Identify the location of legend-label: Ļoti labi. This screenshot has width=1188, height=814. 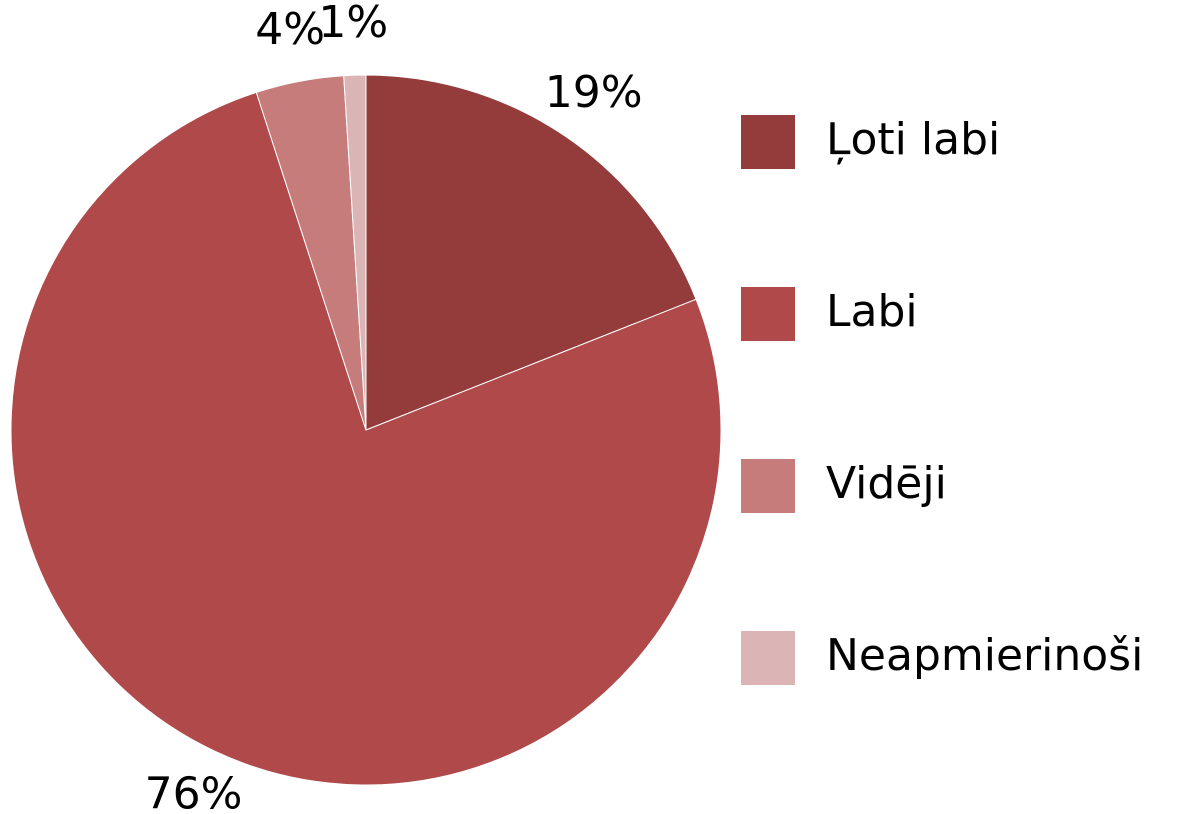
(913, 139).